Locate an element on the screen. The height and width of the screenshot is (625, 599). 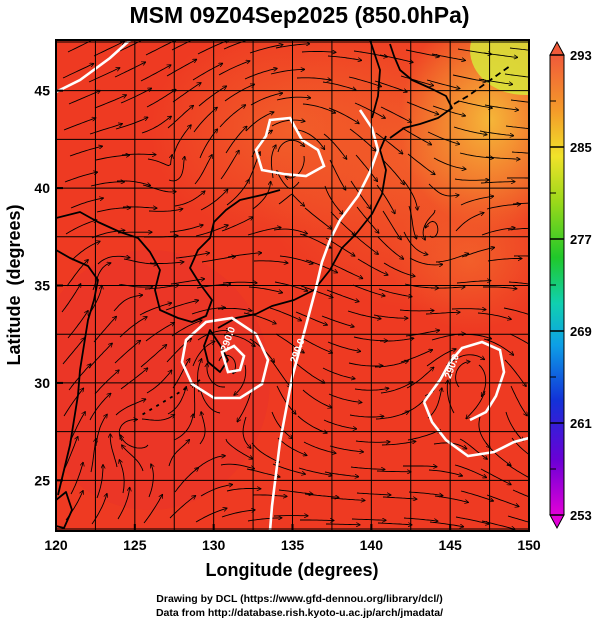
y-tick-label: 45 is located at coordinates (42, 91).